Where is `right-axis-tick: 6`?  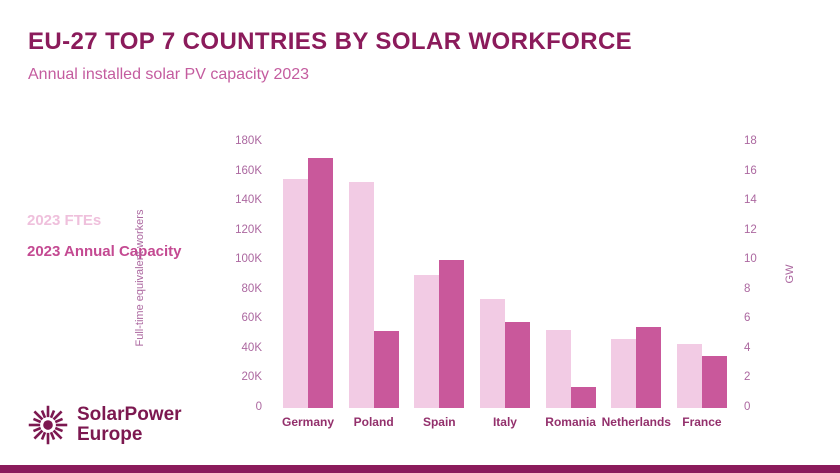 right-axis-tick: 6 is located at coordinates (747, 318).